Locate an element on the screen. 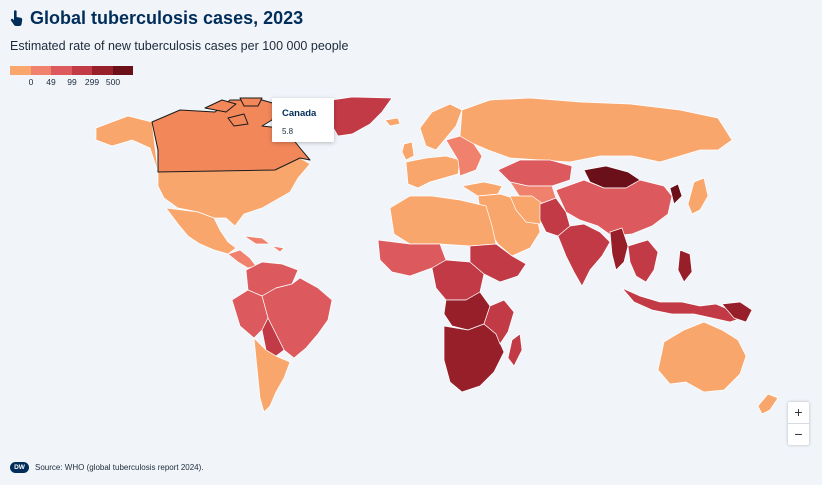 The width and height of the screenshot is (822, 485). country-australia is located at coordinates (702, 357).